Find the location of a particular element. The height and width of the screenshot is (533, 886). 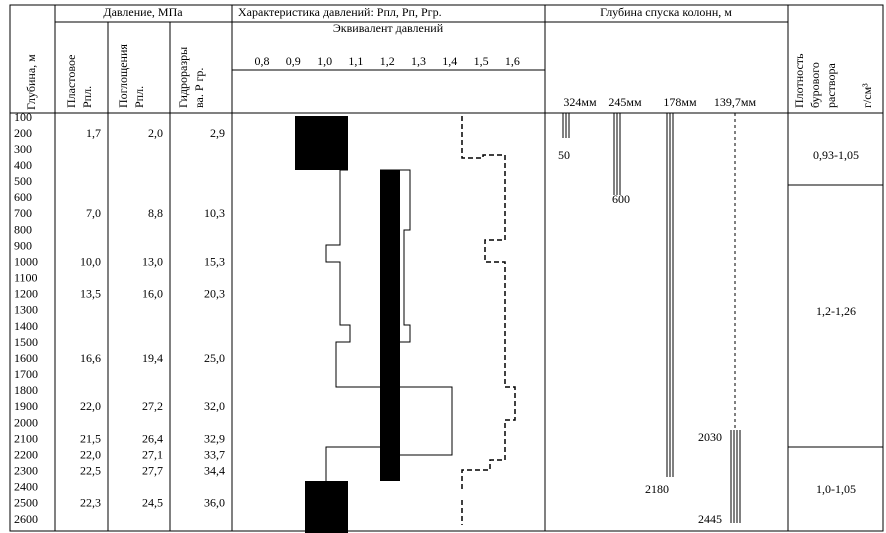

density-value: 1,2-1,26 is located at coordinates (836, 311).